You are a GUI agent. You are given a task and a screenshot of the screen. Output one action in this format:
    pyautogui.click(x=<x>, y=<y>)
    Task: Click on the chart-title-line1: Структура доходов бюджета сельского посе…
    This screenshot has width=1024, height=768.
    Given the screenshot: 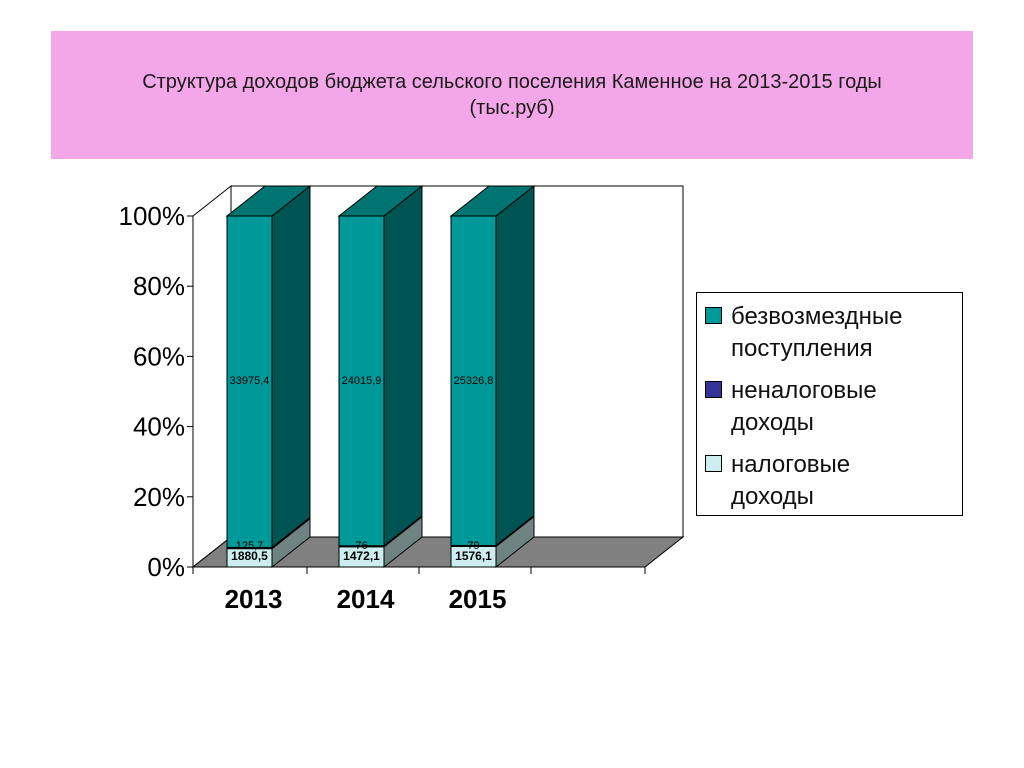 What is the action you would take?
    pyautogui.click(x=512, y=82)
    